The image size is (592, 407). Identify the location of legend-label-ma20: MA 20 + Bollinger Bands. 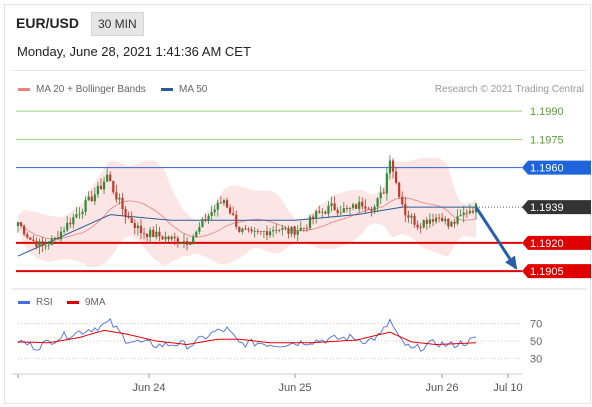
(91, 89).